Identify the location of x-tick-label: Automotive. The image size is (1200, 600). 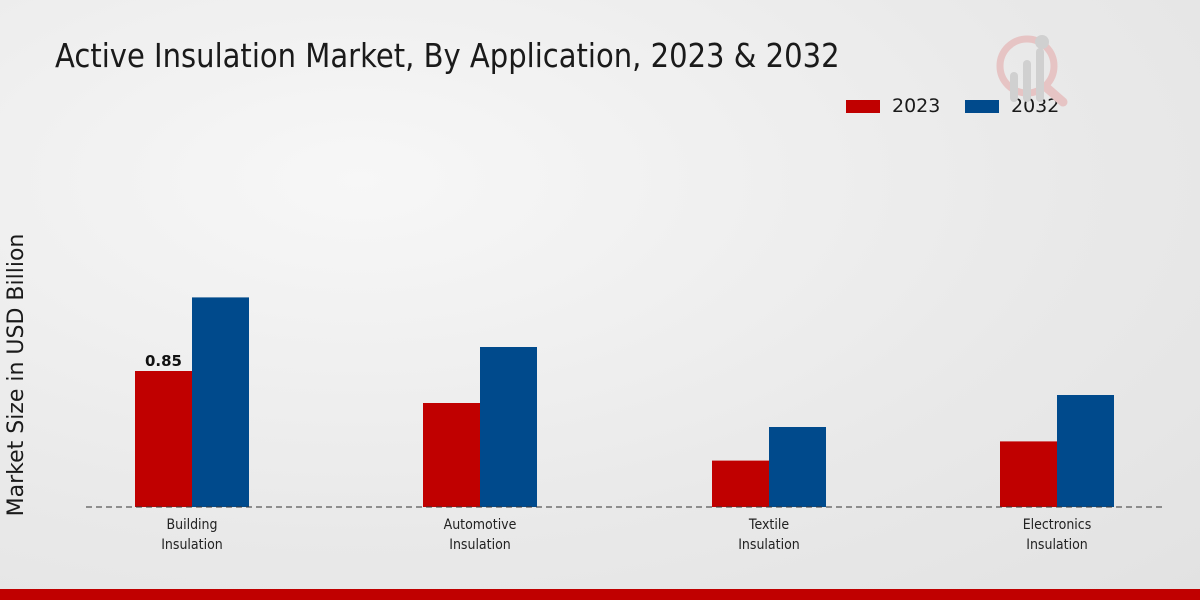
(480, 525).